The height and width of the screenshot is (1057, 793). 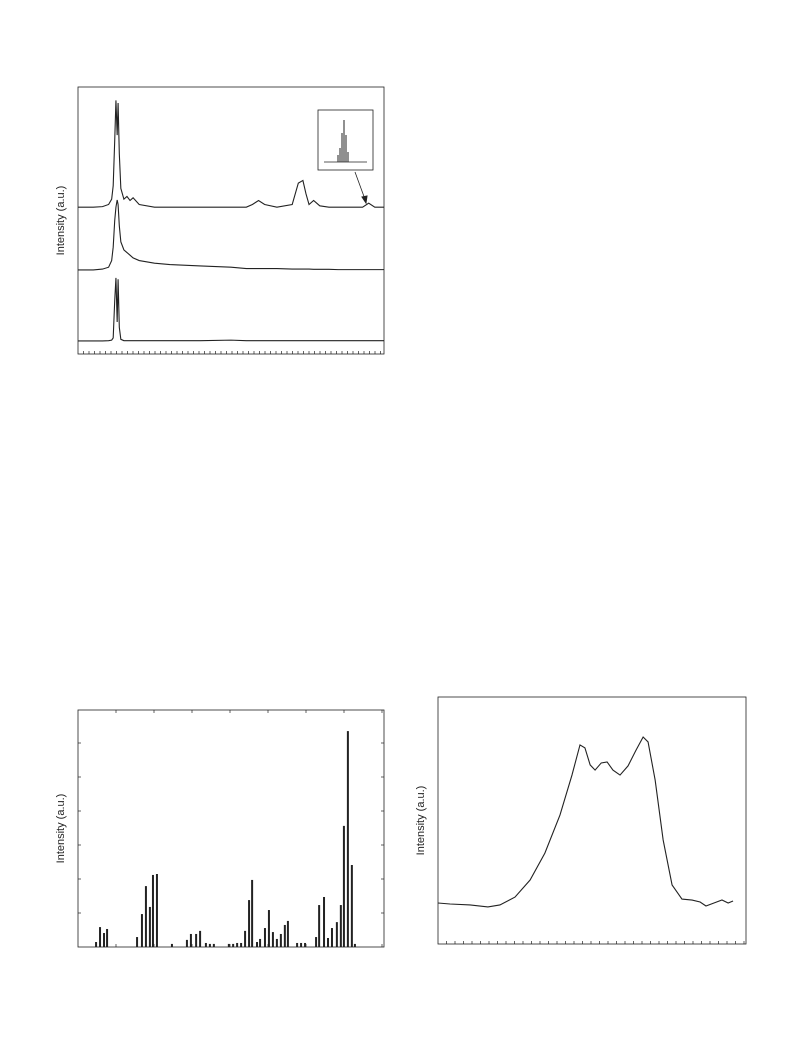 I want to click on inset, so click(x=345, y=157).